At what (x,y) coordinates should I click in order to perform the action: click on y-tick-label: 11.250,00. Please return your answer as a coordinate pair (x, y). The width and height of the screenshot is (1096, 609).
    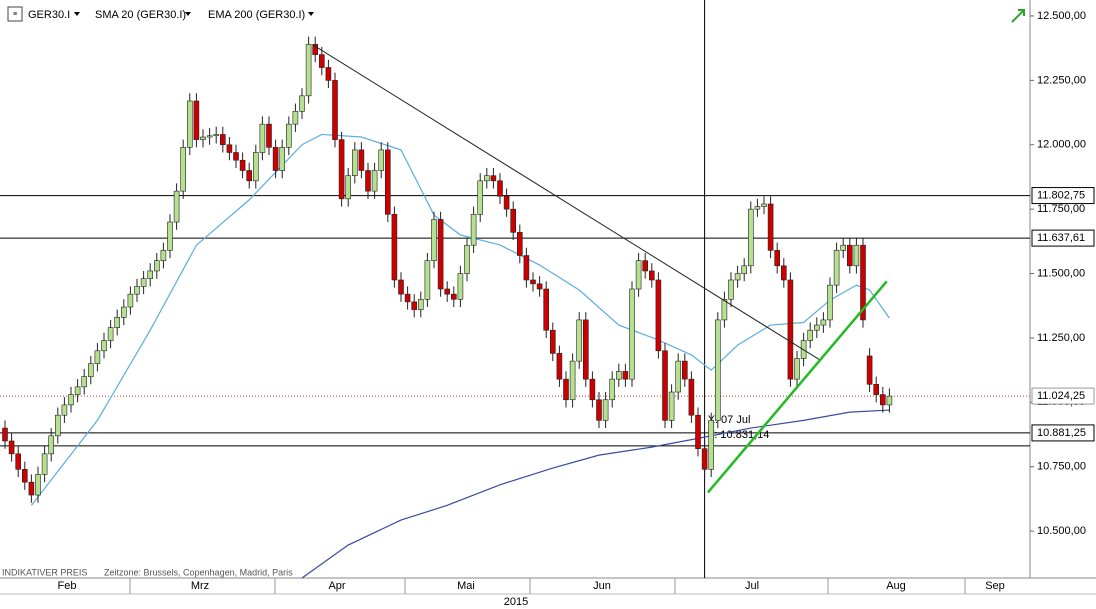
    Looking at the image, I should click on (1061, 338).